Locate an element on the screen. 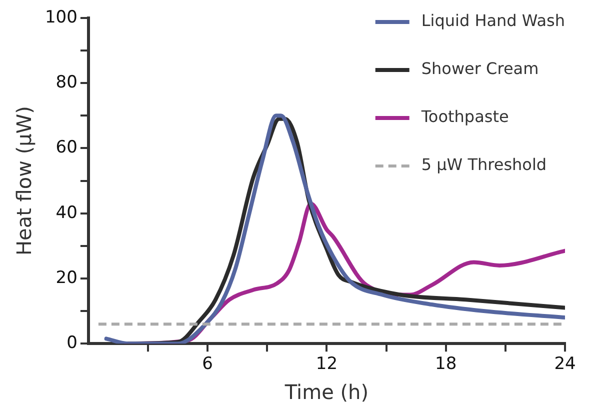  y-tick-label: 20 is located at coordinates (67, 278).